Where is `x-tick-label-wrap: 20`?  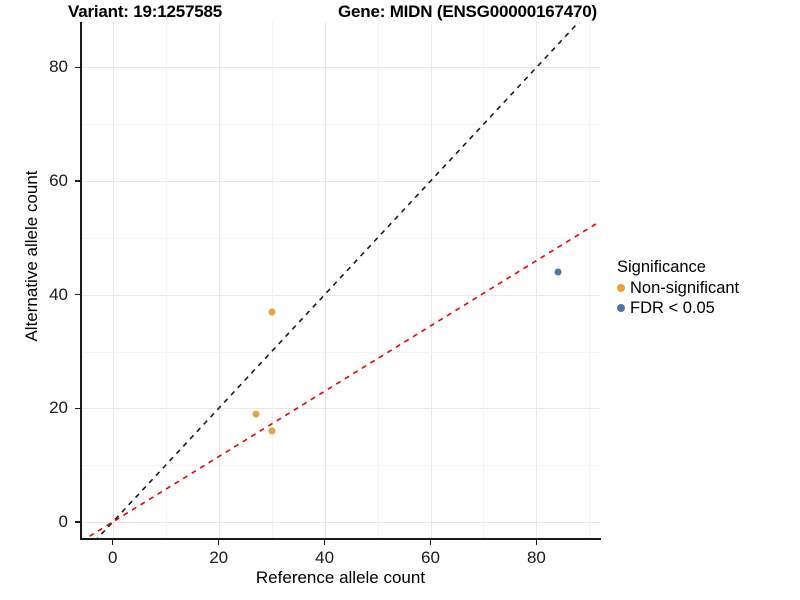 x-tick-label-wrap: 20 is located at coordinates (219, 559).